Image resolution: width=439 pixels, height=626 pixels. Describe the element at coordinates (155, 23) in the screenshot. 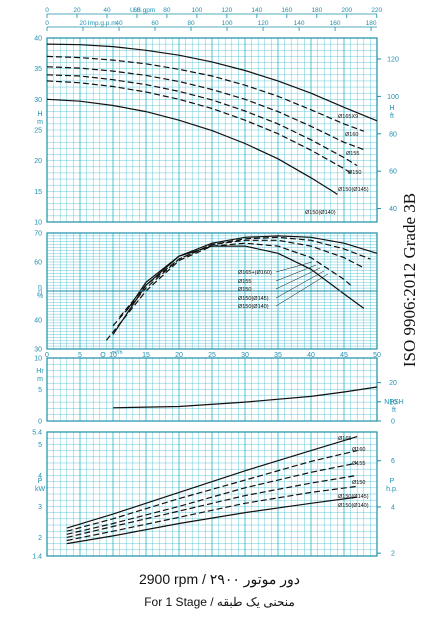

I see `impgpm-tick-label: 60` at that location.